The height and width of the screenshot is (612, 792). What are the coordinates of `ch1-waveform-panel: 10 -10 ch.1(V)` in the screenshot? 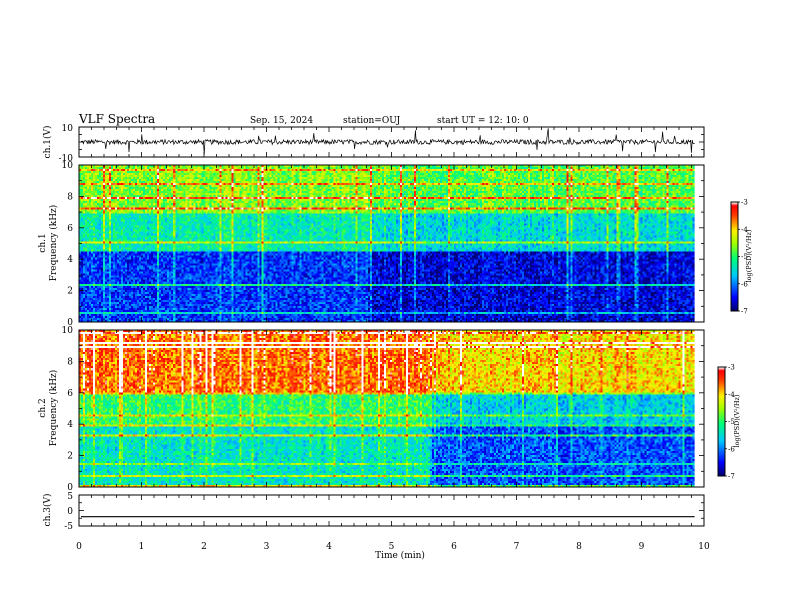 It's located at (373, 144).